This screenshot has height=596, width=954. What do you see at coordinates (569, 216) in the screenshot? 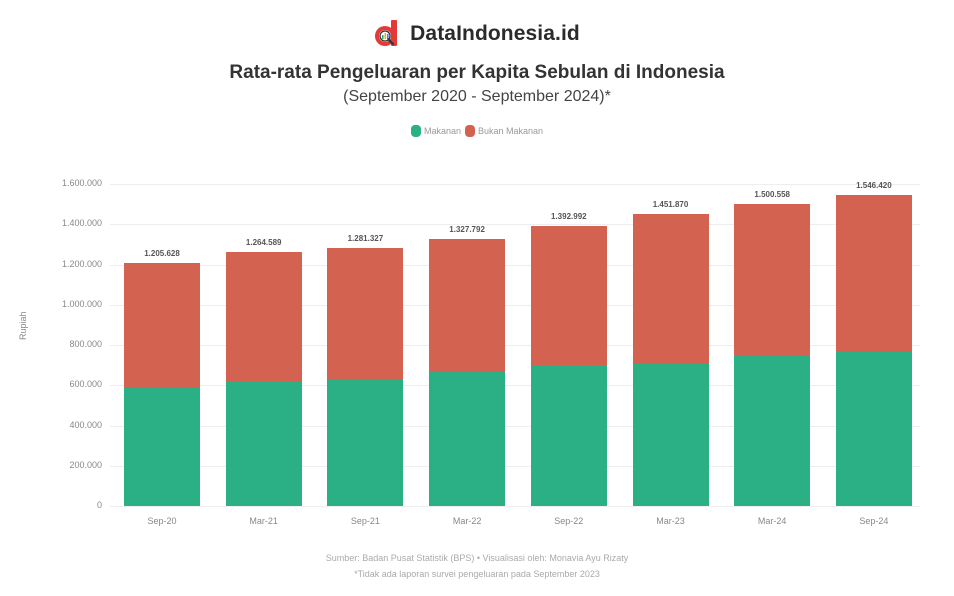
I see `bar-total-label: 1.392.992` at bounding box center [569, 216].